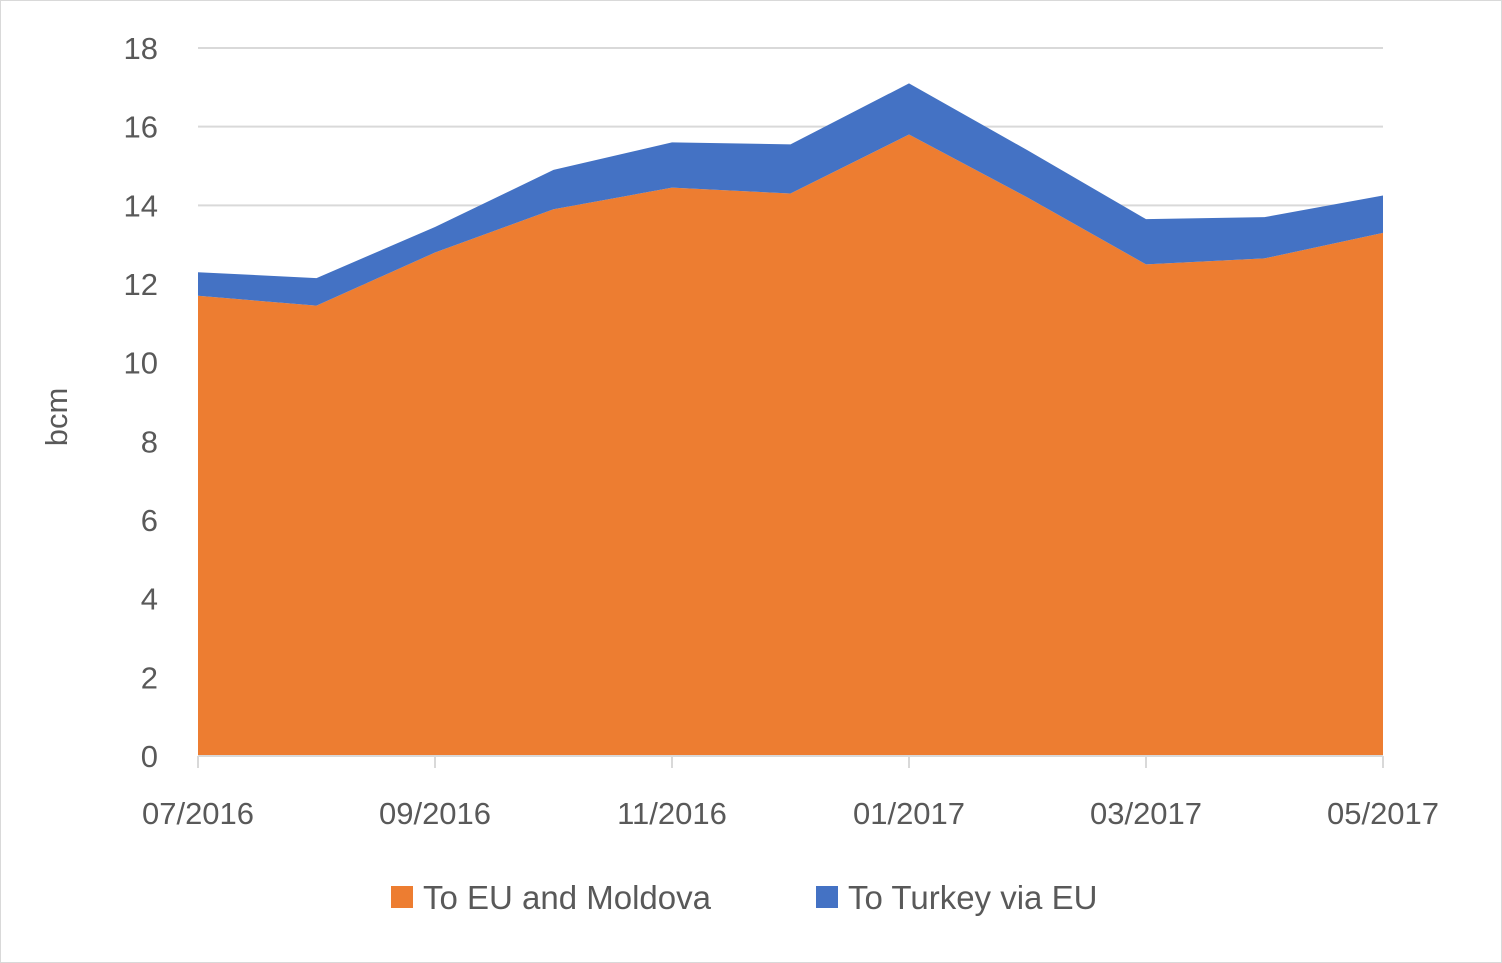  I want to click on legend-label-1: To EU and Moldova, so click(567, 897).